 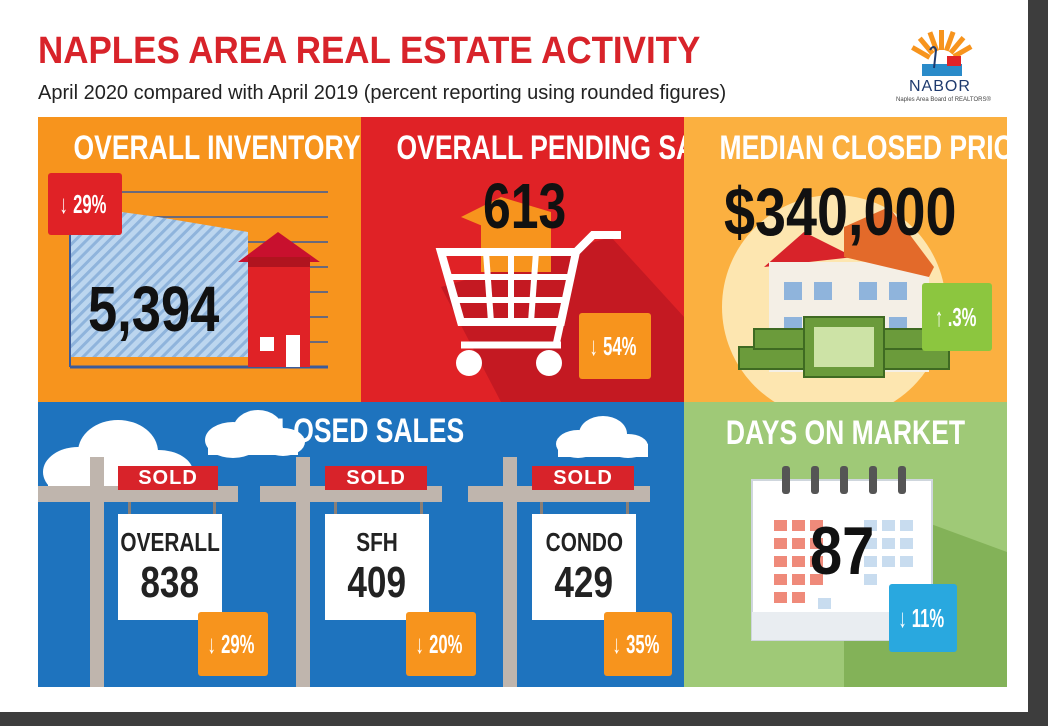 I want to click on days-on-market-panel: DAYS ON MARKET 87 ↓ 11%, so click(x=845, y=544).